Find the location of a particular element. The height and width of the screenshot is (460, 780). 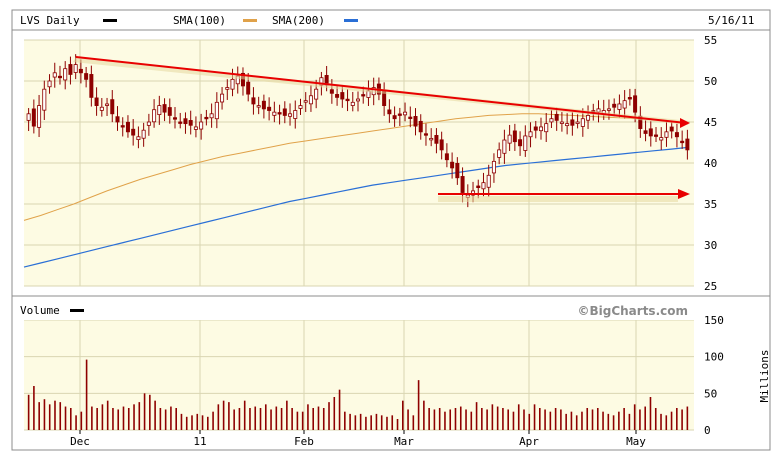

price-tick-label: 25 is located at coordinates (710, 286).